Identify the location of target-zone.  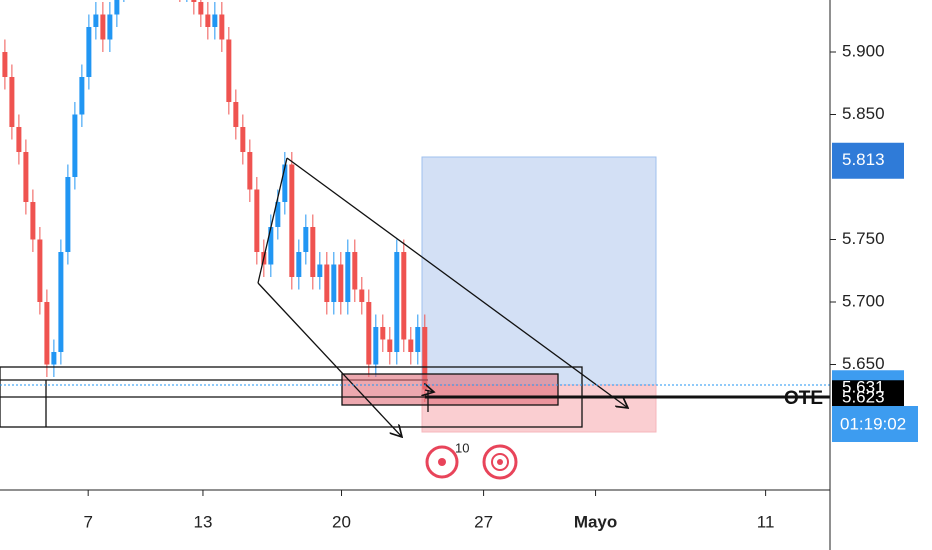
(539, 271).